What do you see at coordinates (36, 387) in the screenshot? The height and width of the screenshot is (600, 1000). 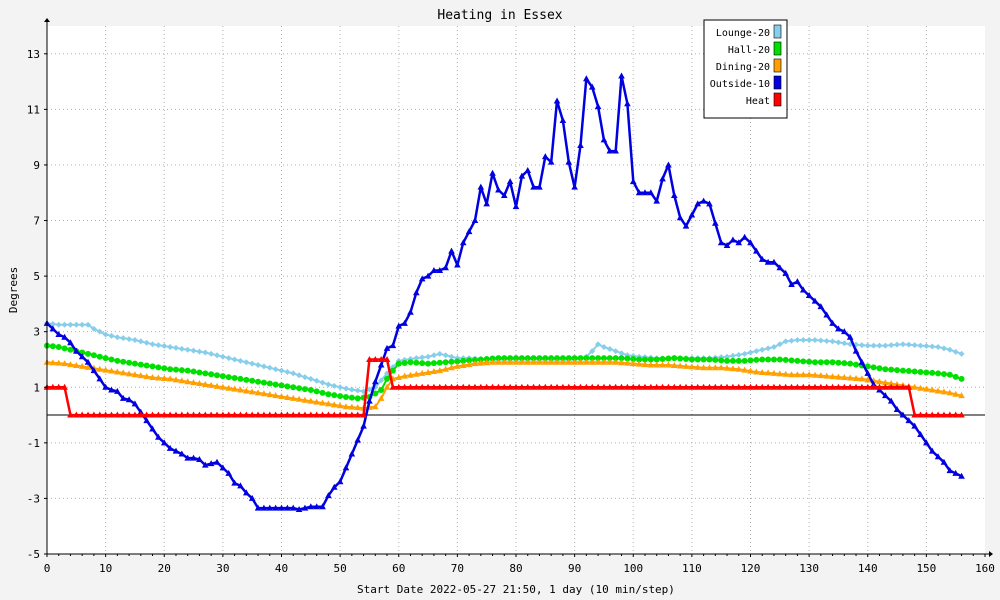 I see `y-tick-label: 1` at bounding box center [36, 387].